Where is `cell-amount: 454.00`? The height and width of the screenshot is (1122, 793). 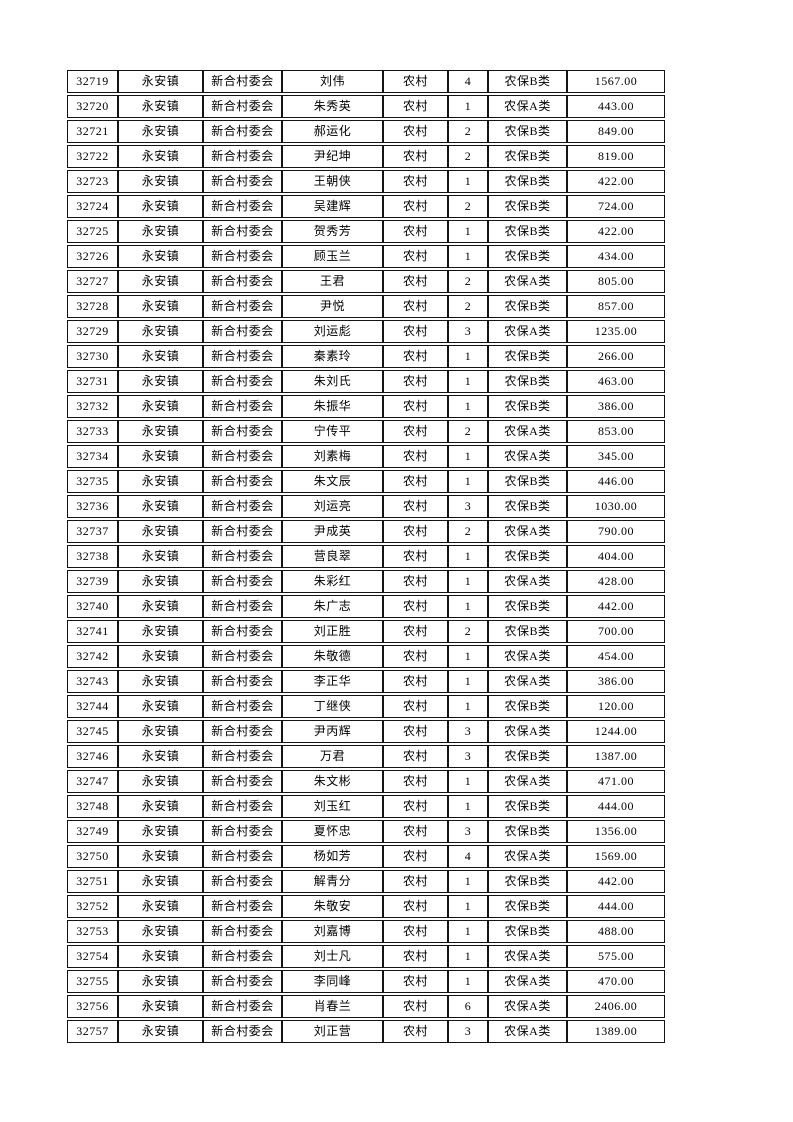 cell-amount: 454.00 is located at coordinates (616, 656).